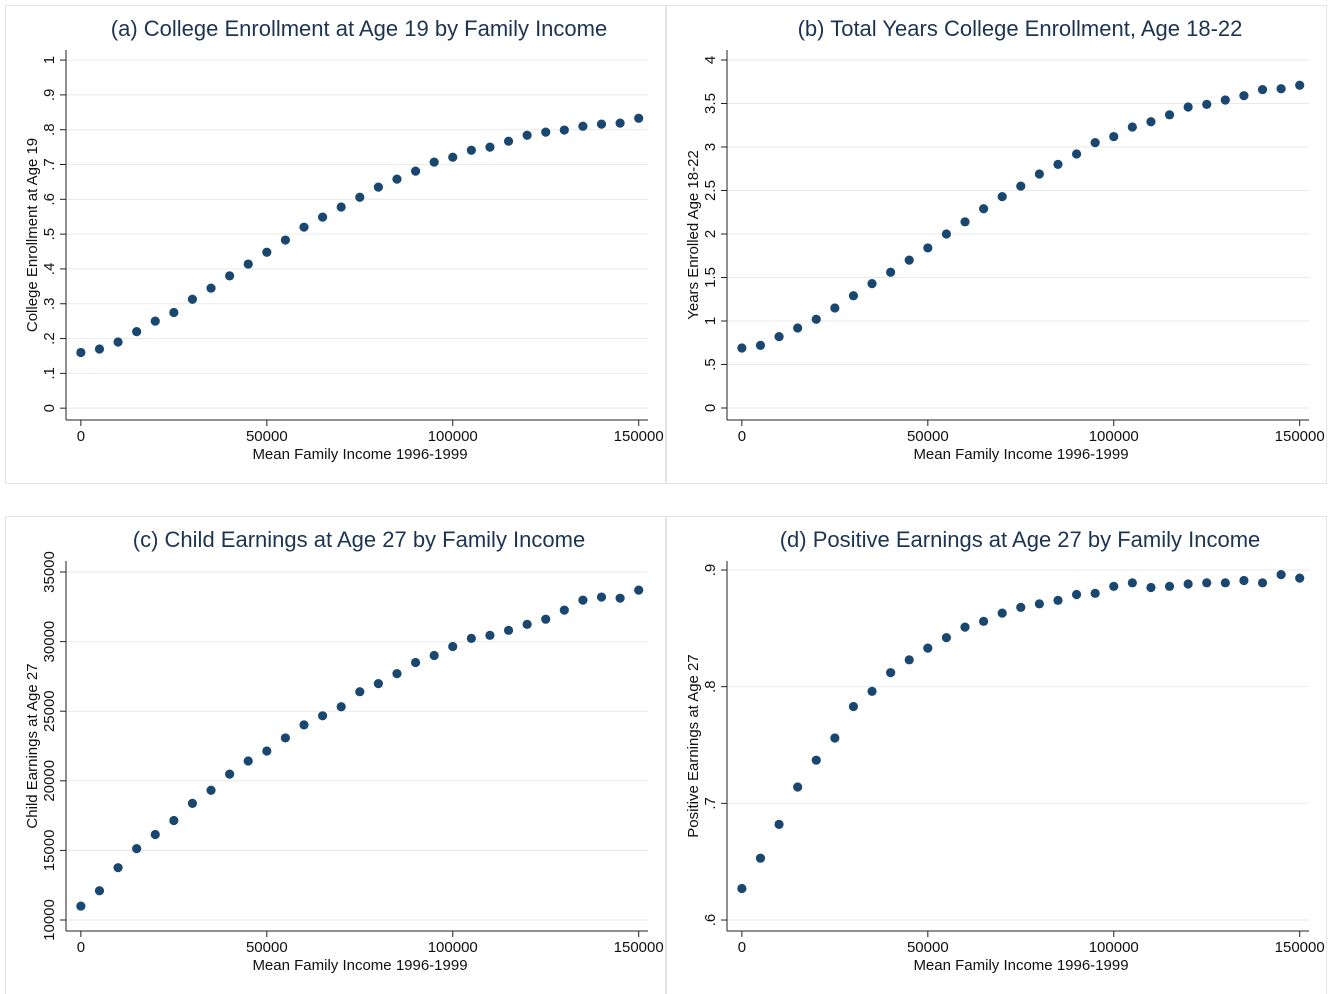 This screenshot has width=1340, height=994. What do you see at coordinates (742, 947) in the screenshot?
I see `x-tick-label: 0` at bounding box center [742, 947].